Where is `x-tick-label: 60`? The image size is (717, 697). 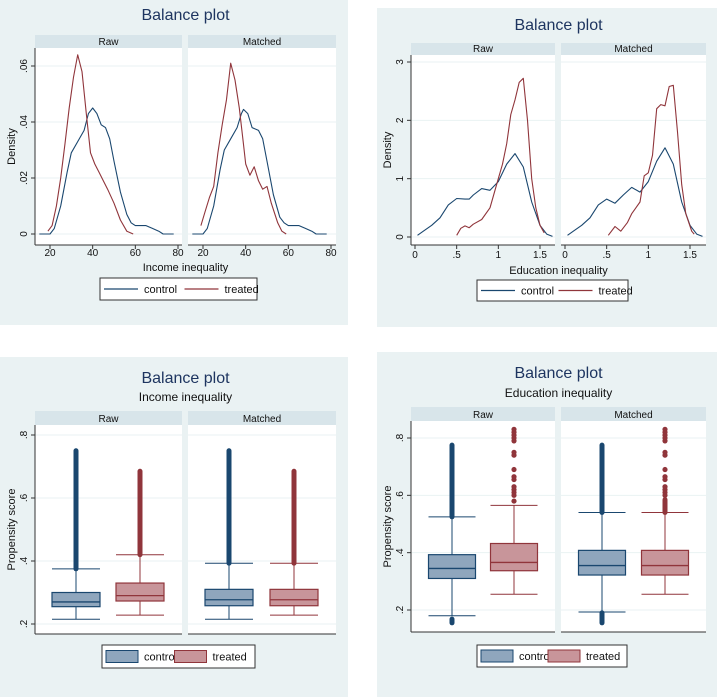
x-tick-label: 60 is located at coordinates (136, 253).